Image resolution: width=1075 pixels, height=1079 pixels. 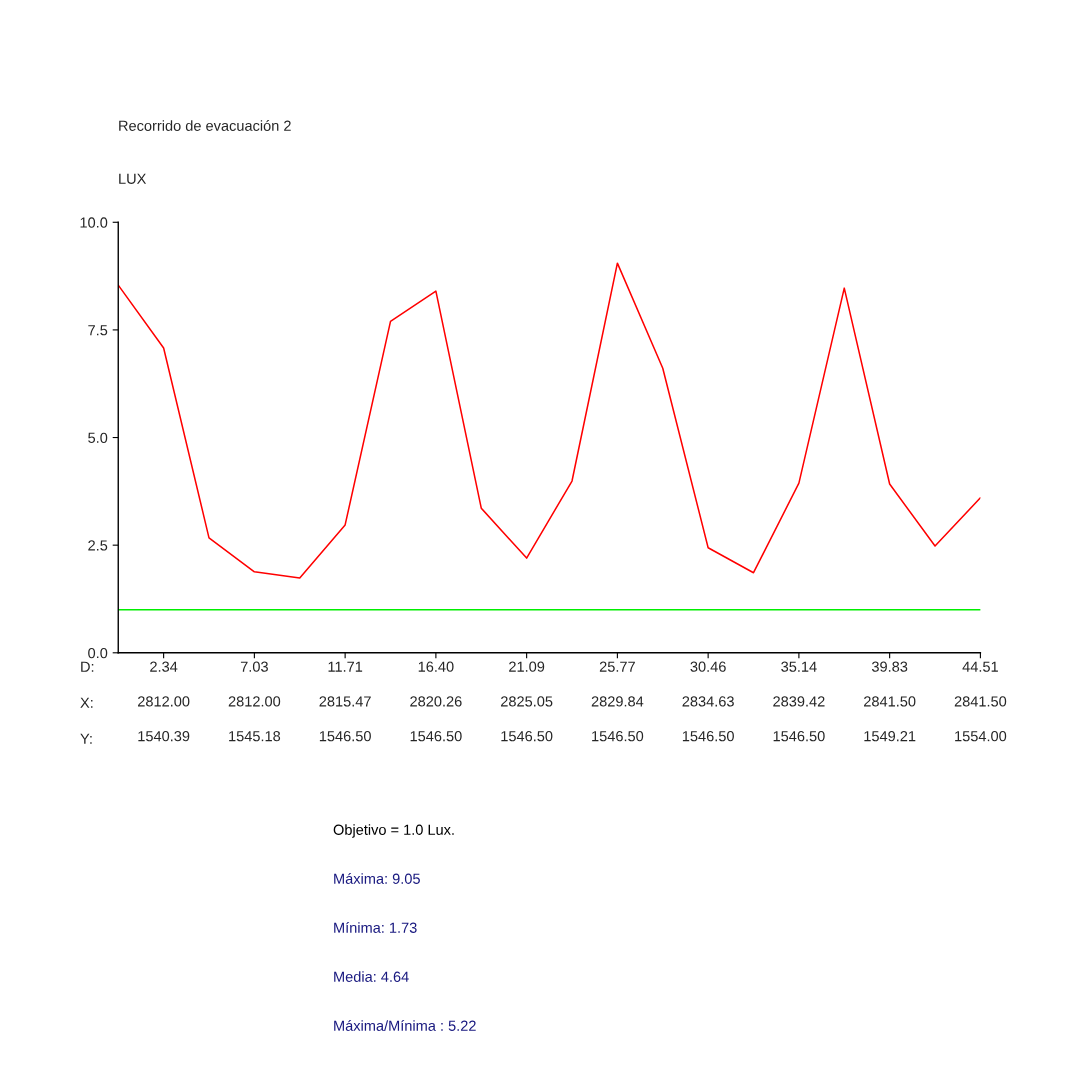 What do you see at coordinates (98, 437) in the screenshot?
I see `y-tick-label: 5.0` at bounding box center [98, 437].